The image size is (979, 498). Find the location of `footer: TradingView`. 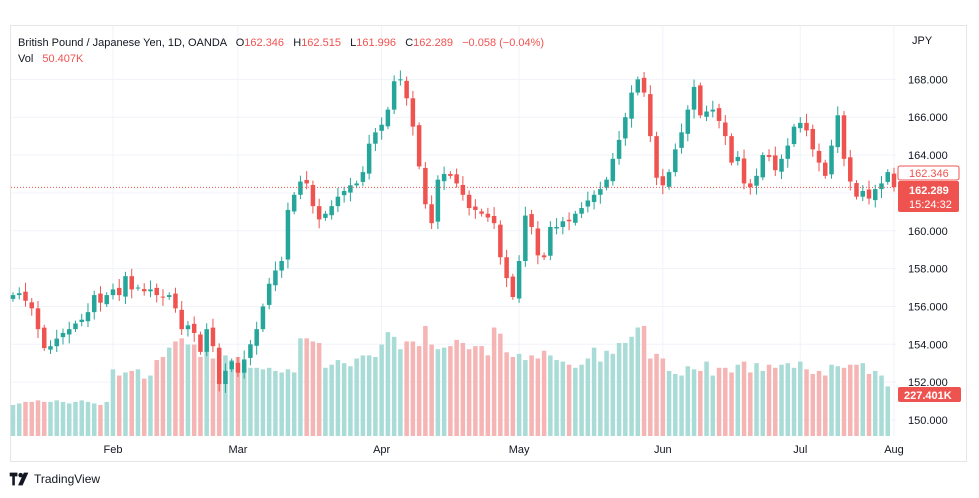

footer: TradingView is located at coordinates (54, 479).